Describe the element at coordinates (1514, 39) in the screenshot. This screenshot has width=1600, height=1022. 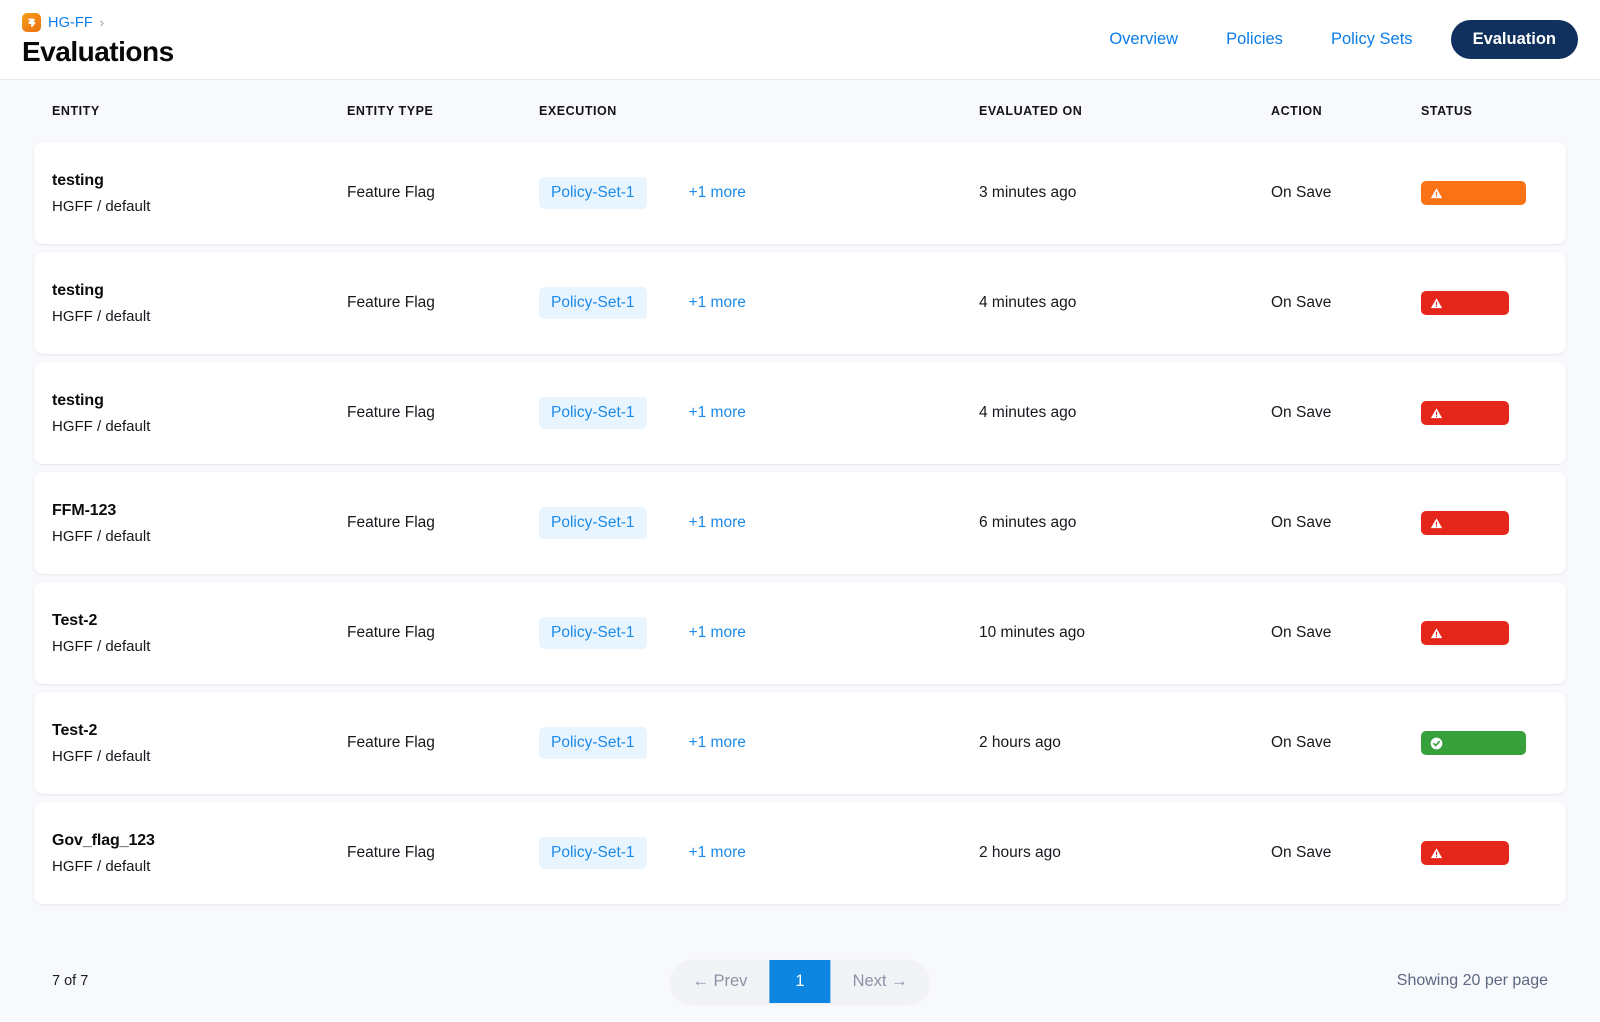
I see `nav-tab-evaluation-active: Evaluation` at that location.